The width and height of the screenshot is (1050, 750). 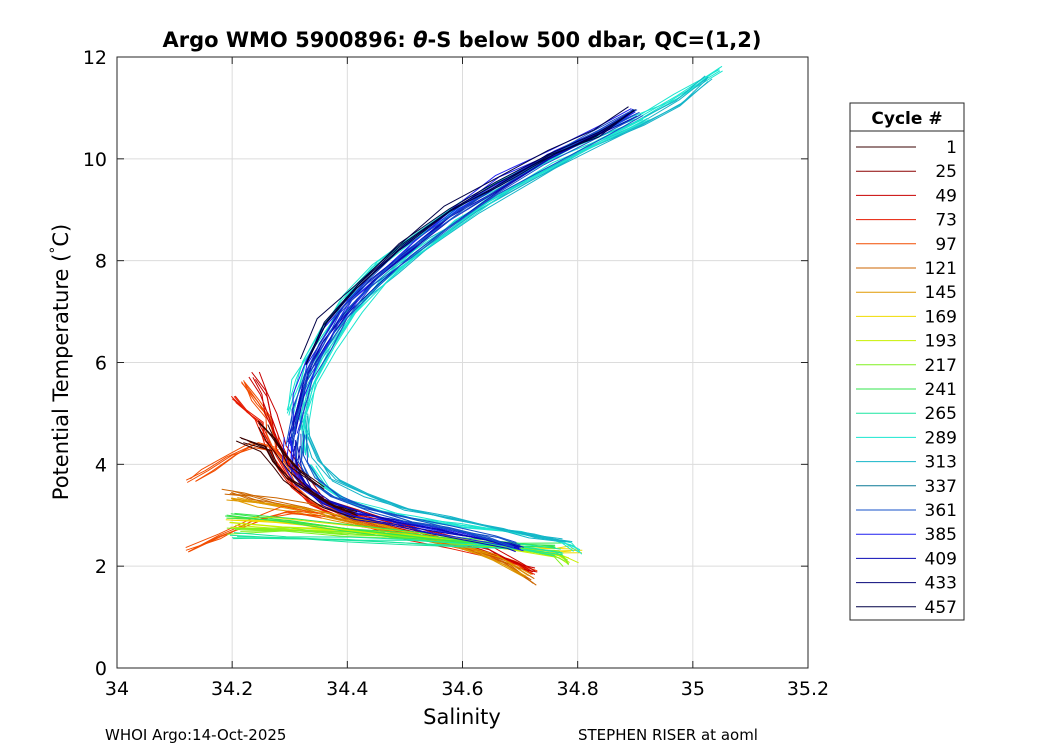 I want to click on legend-label: 457, so click(x=941, y=608).